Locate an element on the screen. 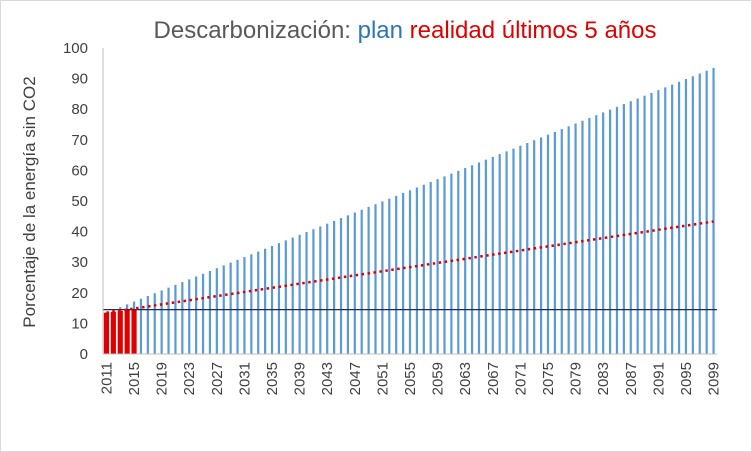  plan-bar-2052 is located at coordinates (389, 276).